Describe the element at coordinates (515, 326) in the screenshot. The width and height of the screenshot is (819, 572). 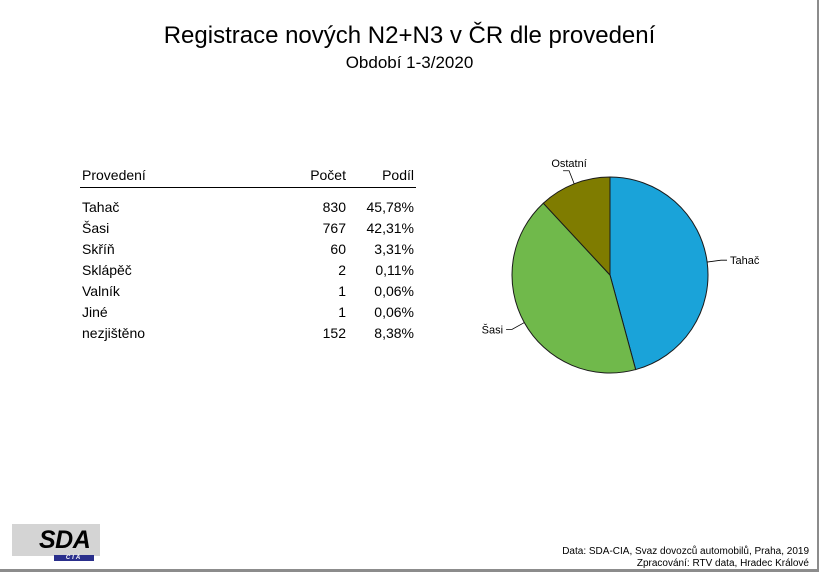
I see `pie-leader-line-sasi` at that location.